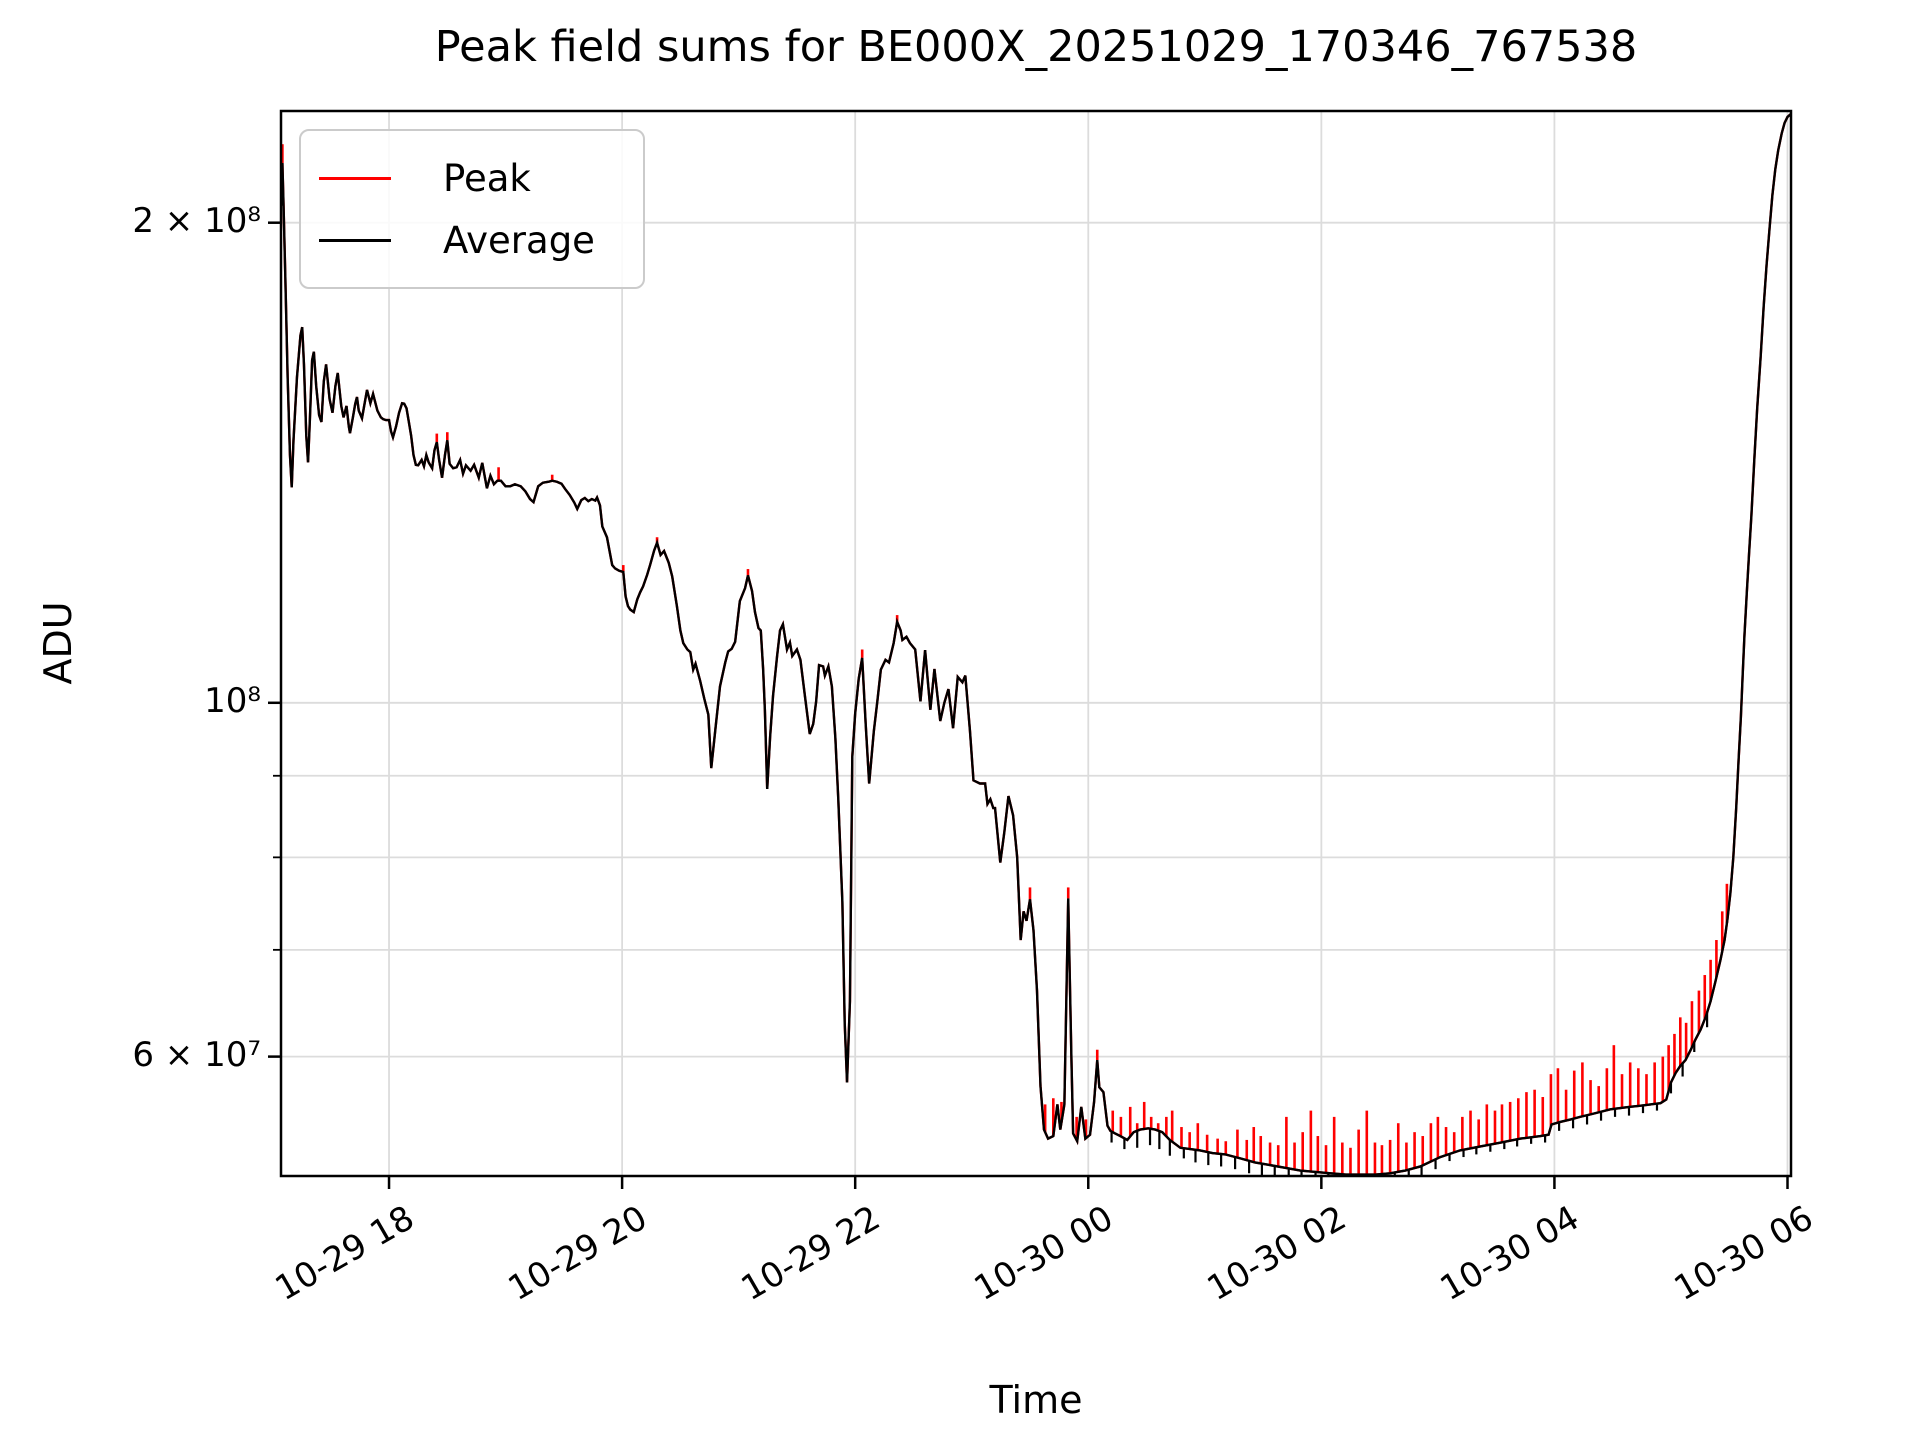  What do you see at coordinates (196, 220) in the screenshot?
I see `y-tick-label: 2 × 10⁸` at bounding box center [196, 220].